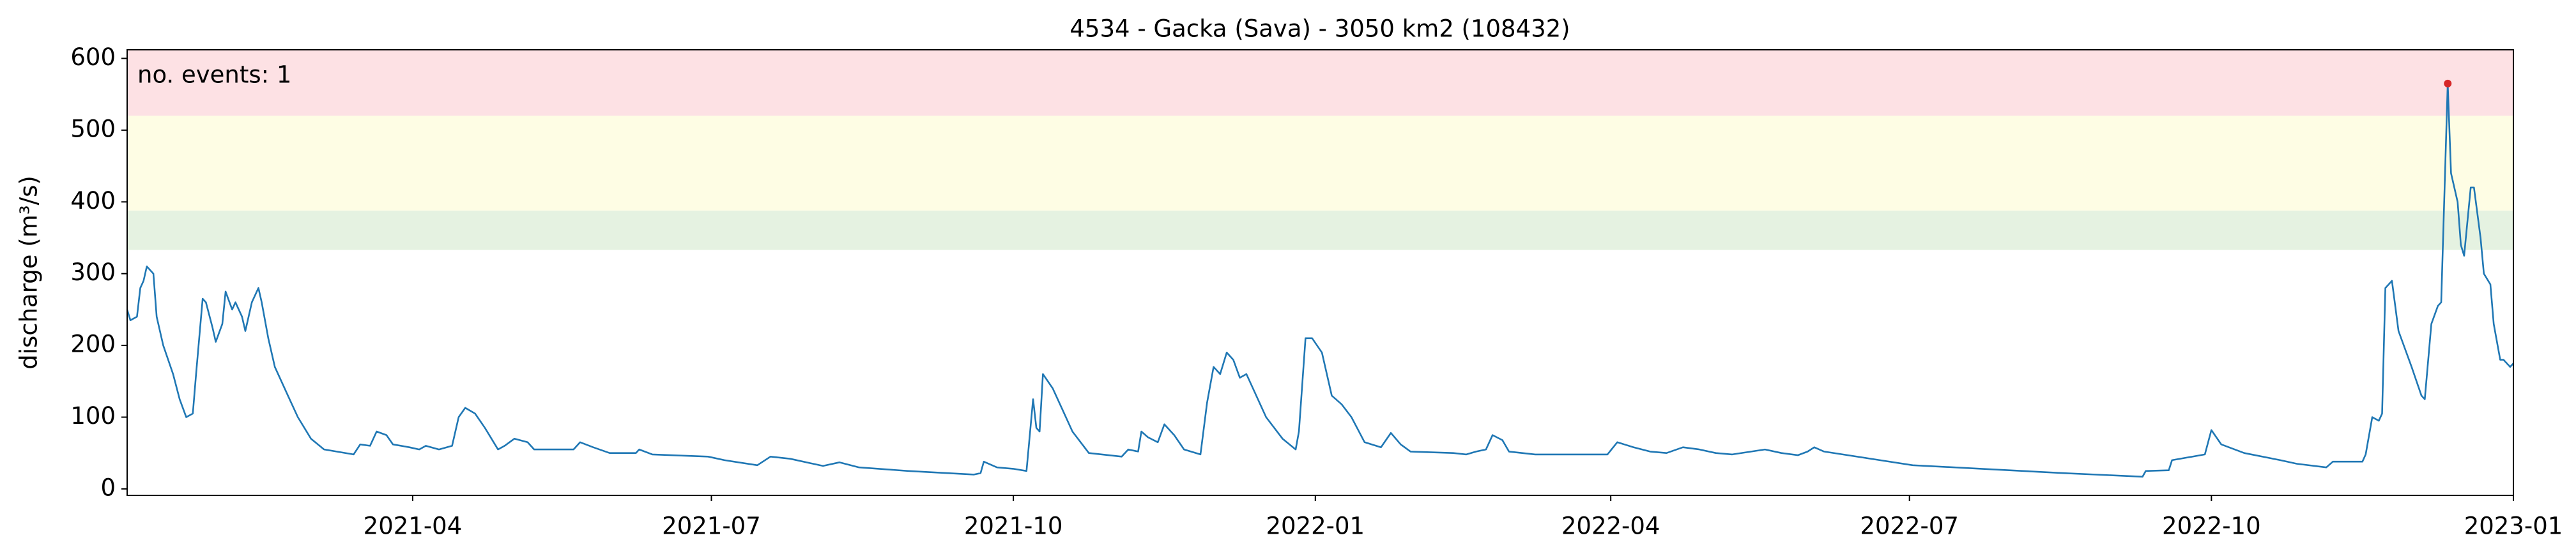  Describe the element at coordinates (93, 200) in the screenshot. I see `y-tick-label: 400` at that location.